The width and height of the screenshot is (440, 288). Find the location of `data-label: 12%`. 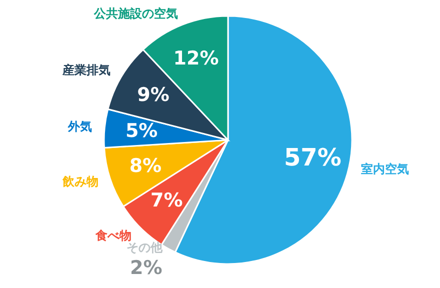

data-label: 12% is located at coordinates (196, 58).